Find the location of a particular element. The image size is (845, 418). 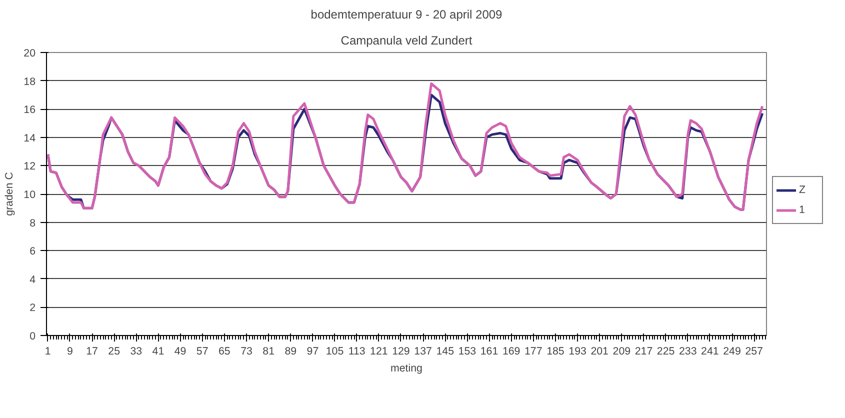

x-tick-label: 113 is located at coordinates (357, 352).